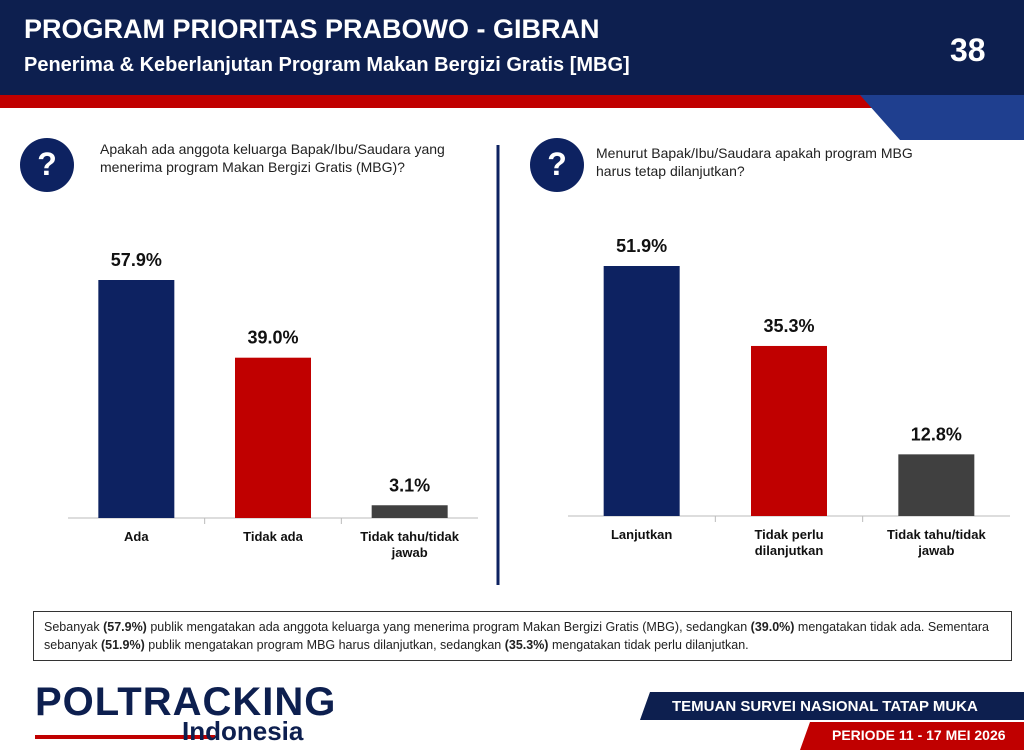 The height and width of the screenshot is (750, 1024). What do you see at coordinates (825, 706) in the screenshot?
I see `footer-banner-text: TEMUAN SURVEI NASIONAL TATAP MUKA` at bounding box center [825, 706].